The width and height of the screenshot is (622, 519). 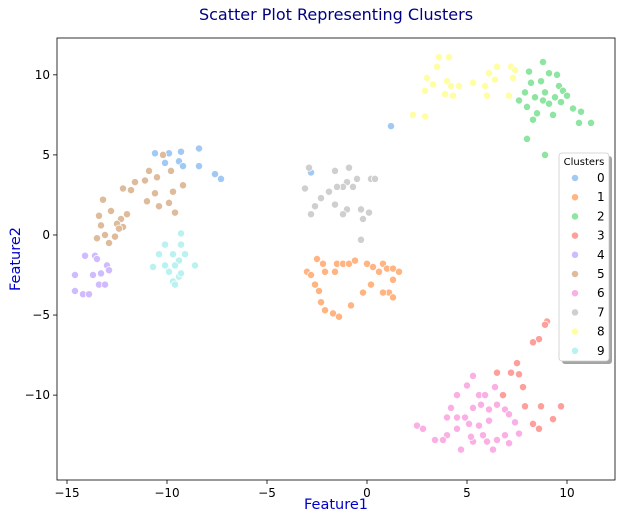 I want to click on legend-item-6: 6, so click(x=588, y=293).